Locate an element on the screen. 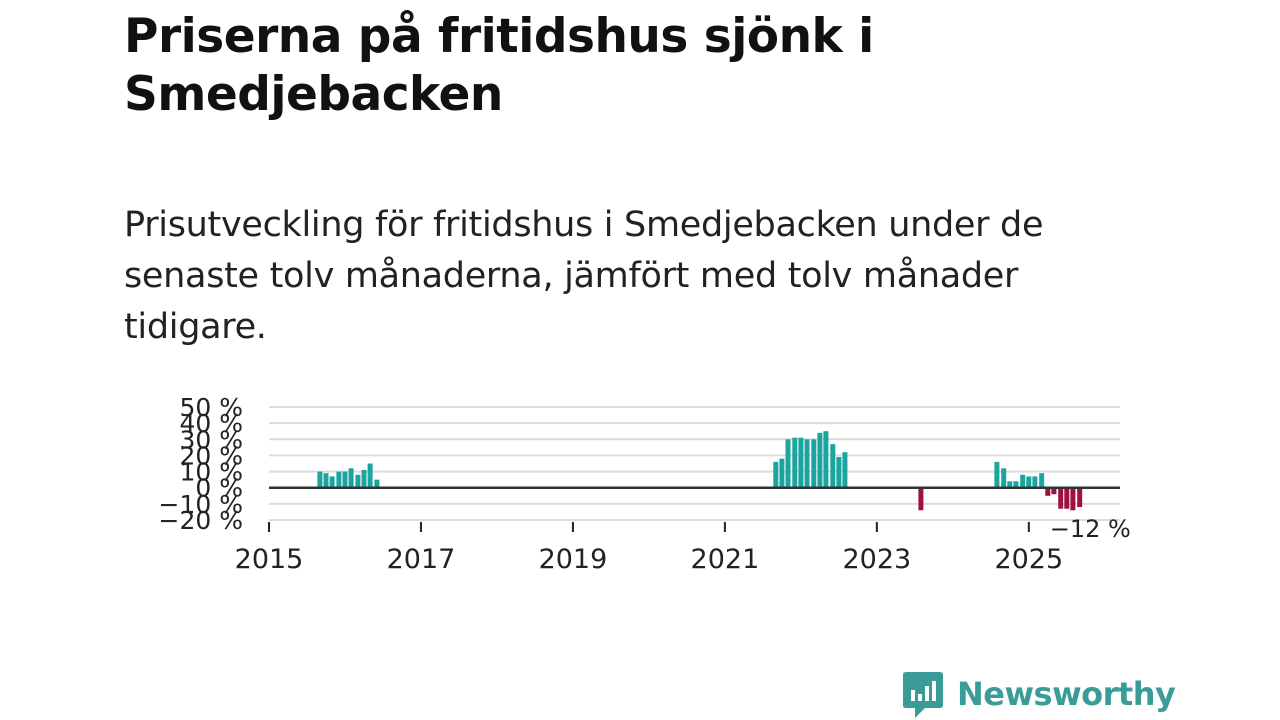 Image resolution: width=1280 pixels, height=720 pixels. y-tick-label: 0 % is located at coordinates (219, 488).